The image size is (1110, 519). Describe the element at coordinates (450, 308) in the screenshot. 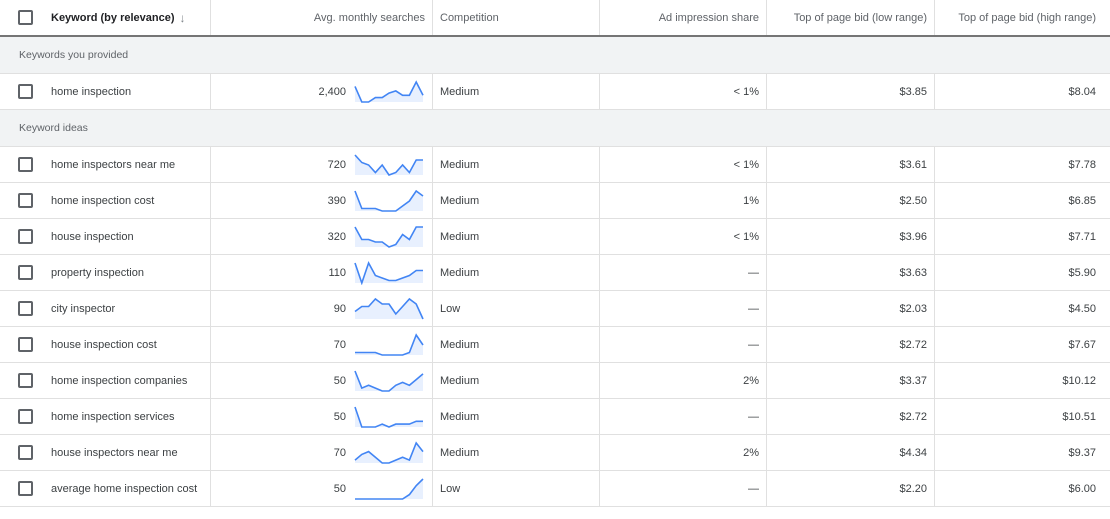

I see `competition-value: Low` at that location.